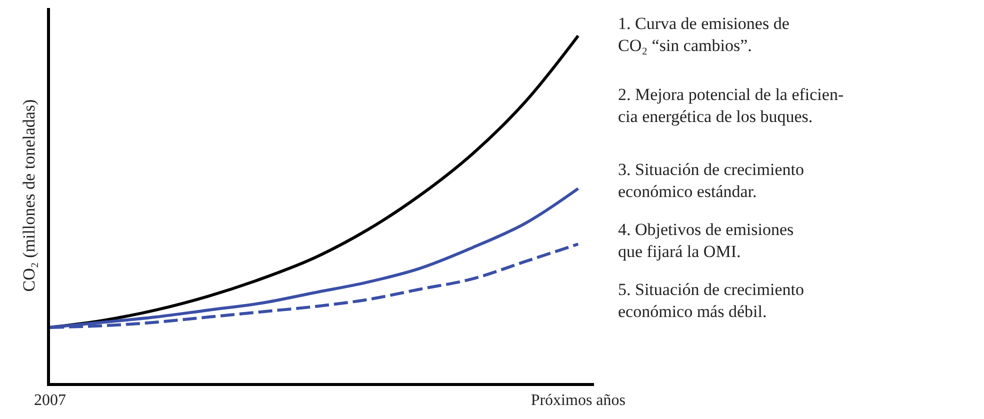 The height and width of the screenshot is (419, 984). What do you see at coordinates (706, 241) in the screenshot?
I see `text: 4. Objetivos de emisiones que fijará la OMI.` at bounding box center [706, 241].